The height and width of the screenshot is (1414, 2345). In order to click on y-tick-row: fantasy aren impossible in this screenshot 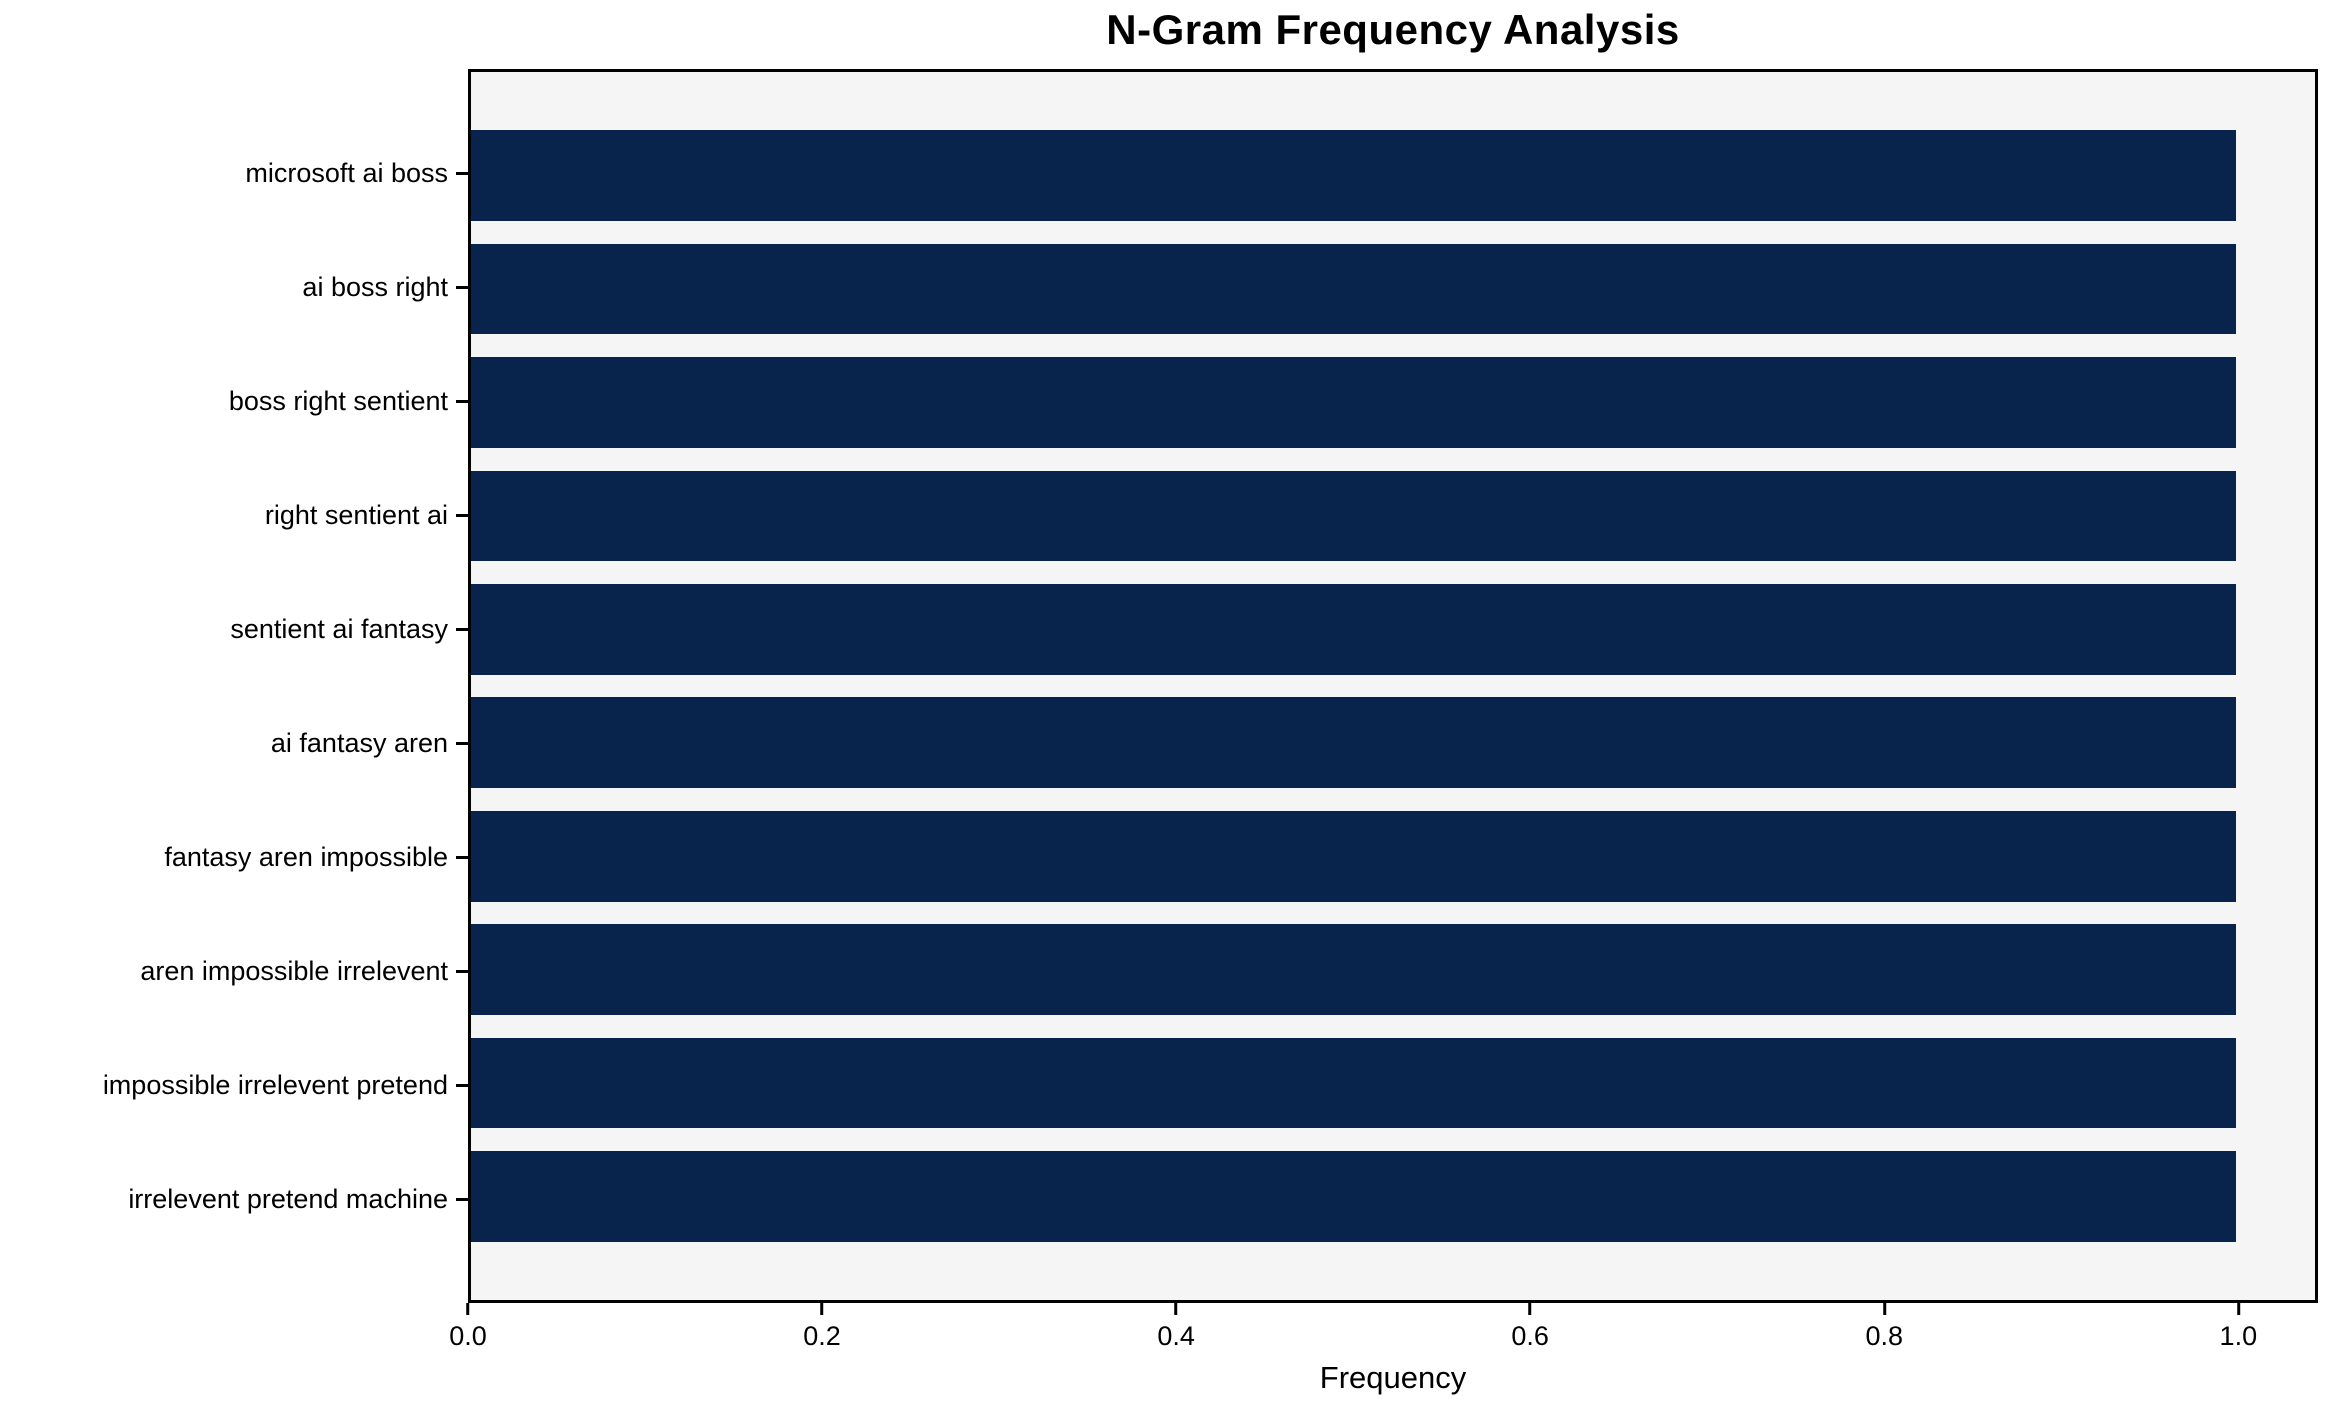, I will do `click(234, 857)`.